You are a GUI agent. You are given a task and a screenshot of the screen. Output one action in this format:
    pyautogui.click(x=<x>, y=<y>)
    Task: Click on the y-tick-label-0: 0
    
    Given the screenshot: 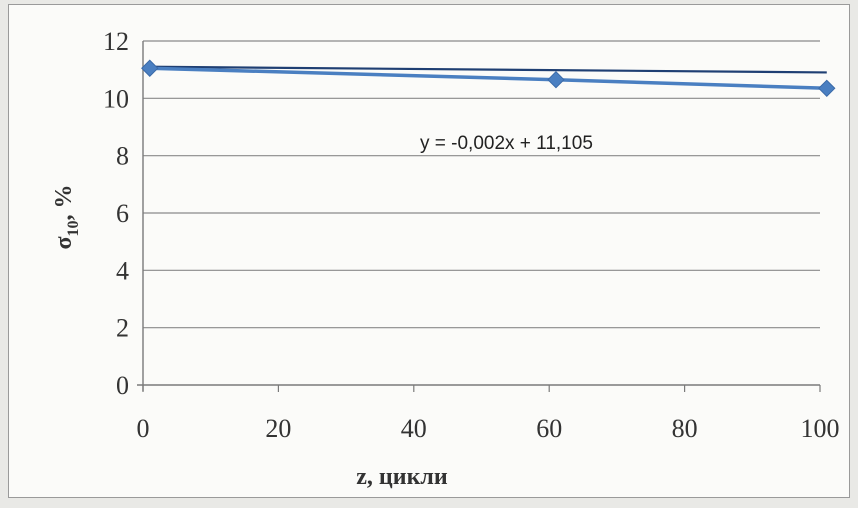 What is the action you would take?
    pyautogui.click(x=122, y=385)
    